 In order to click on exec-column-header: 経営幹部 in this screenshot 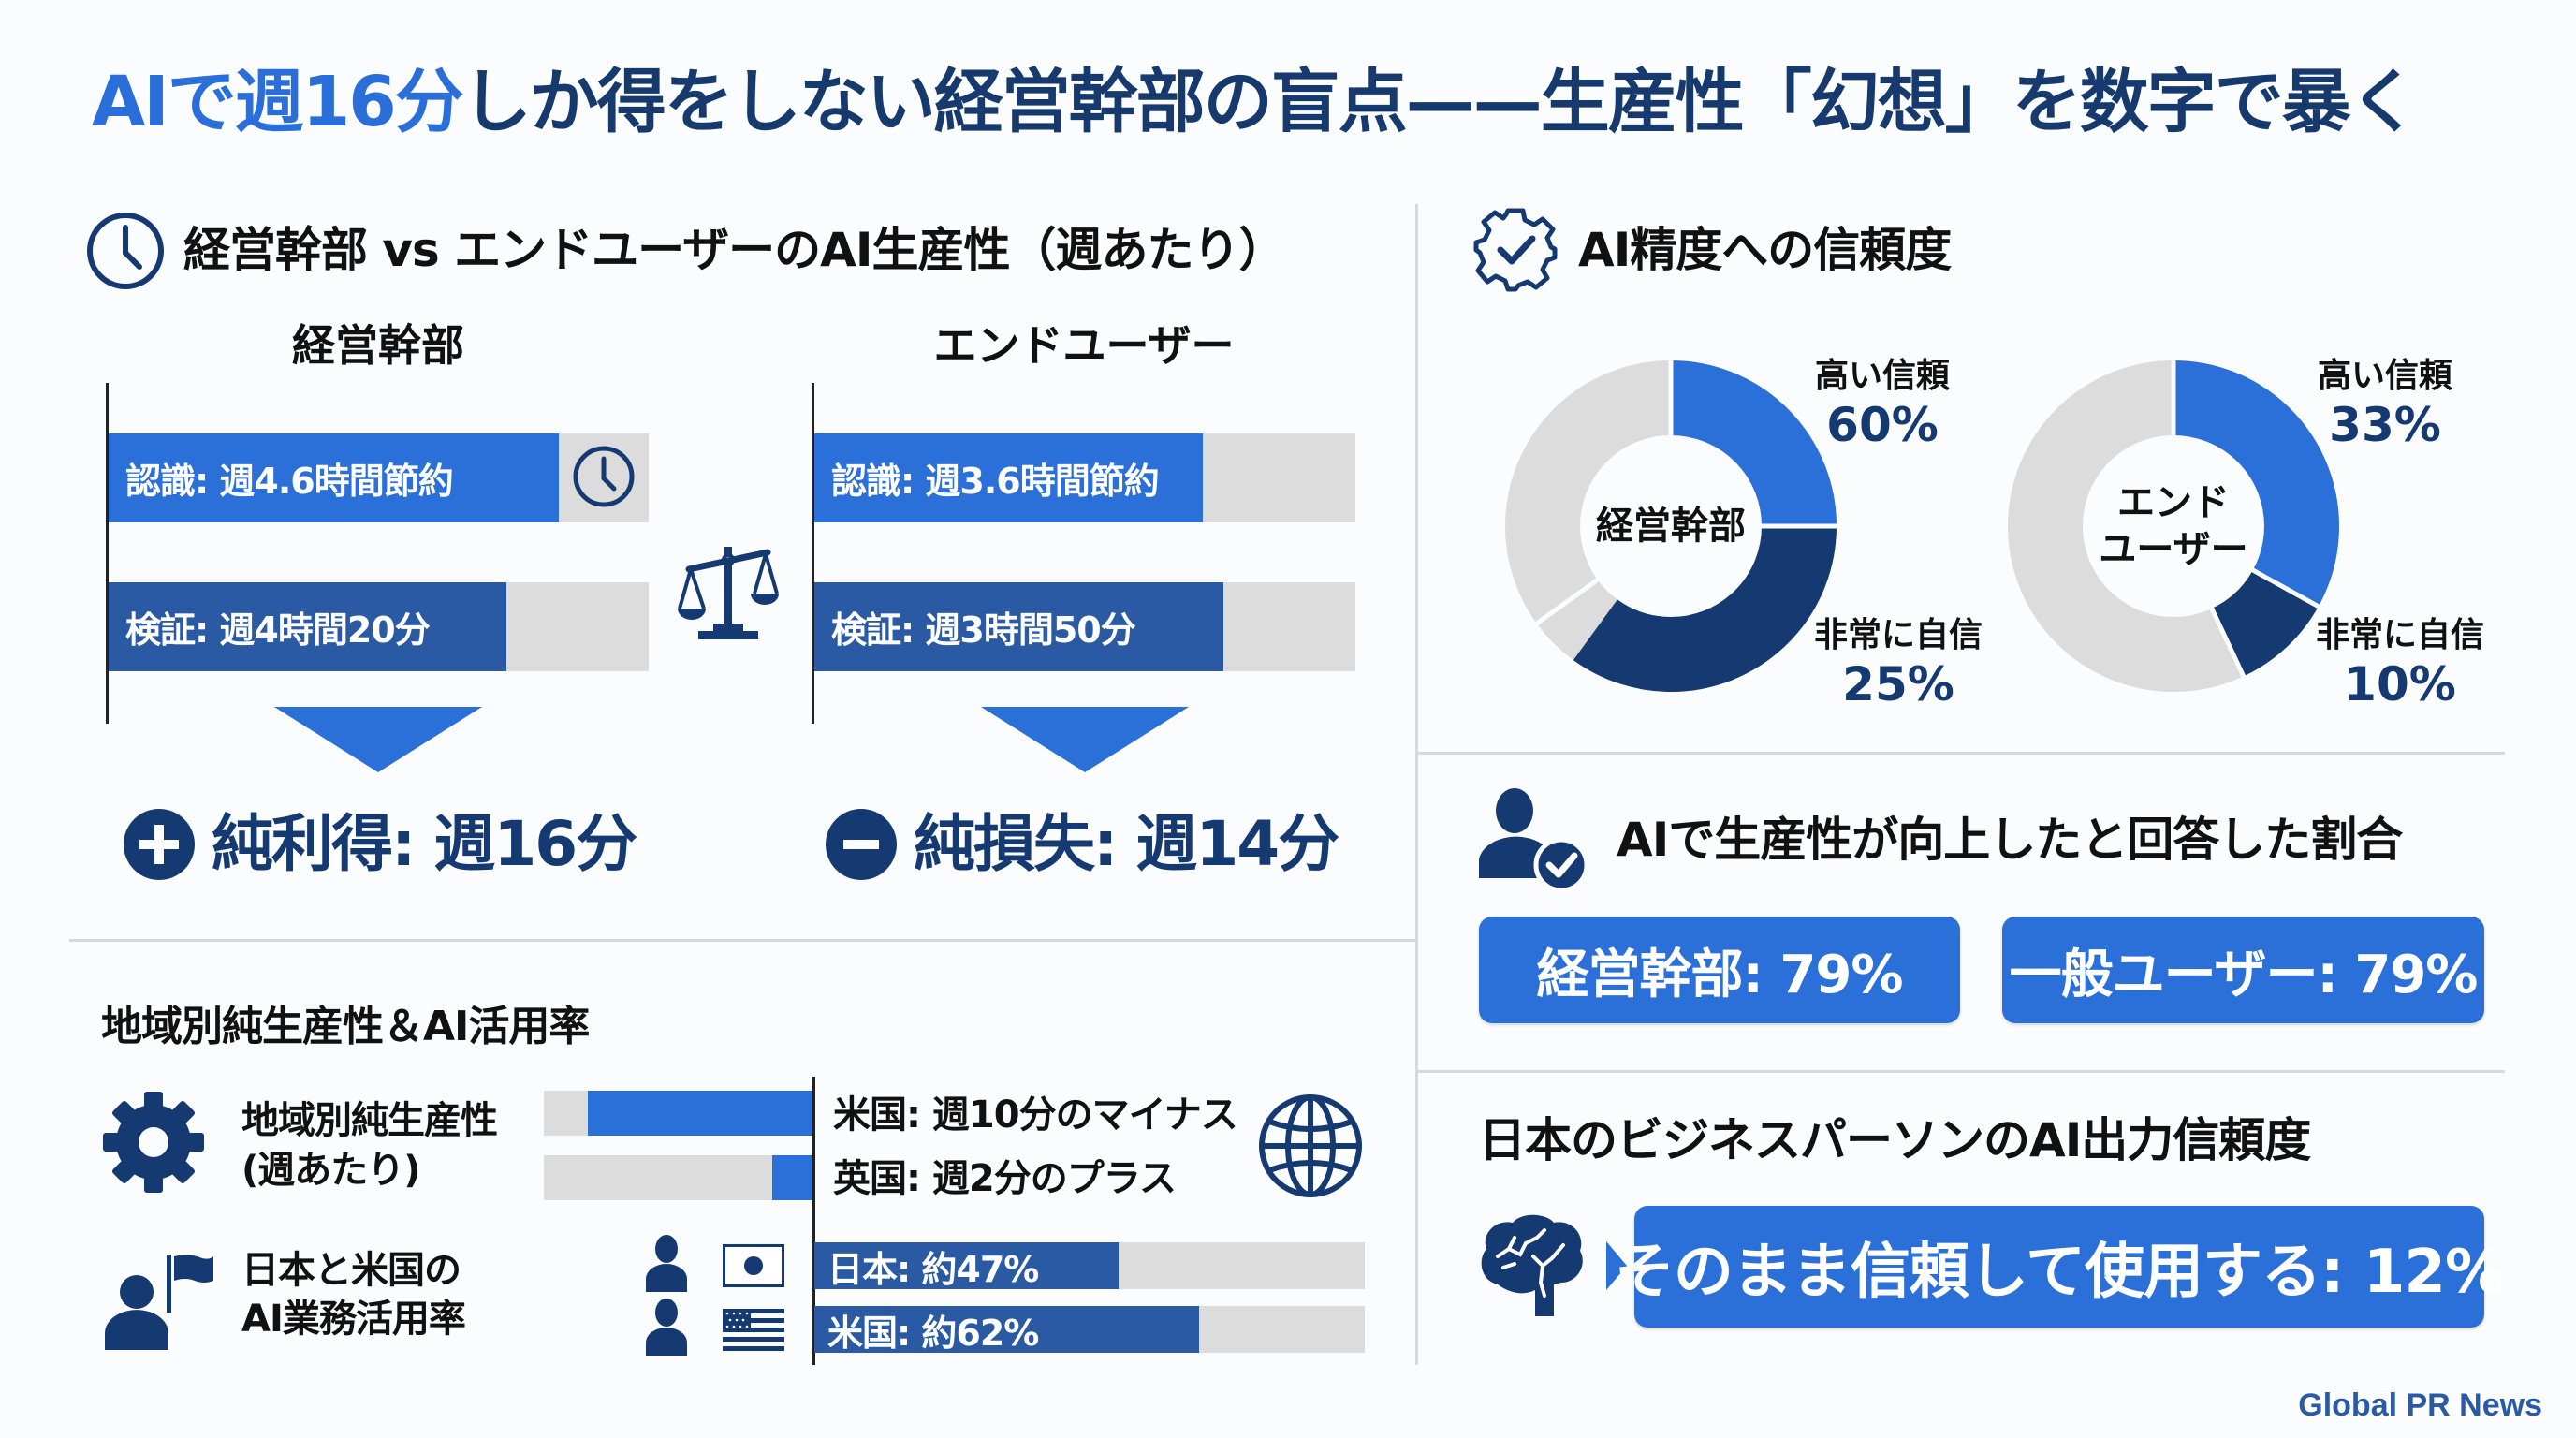, I will do `click(378, 345)`.